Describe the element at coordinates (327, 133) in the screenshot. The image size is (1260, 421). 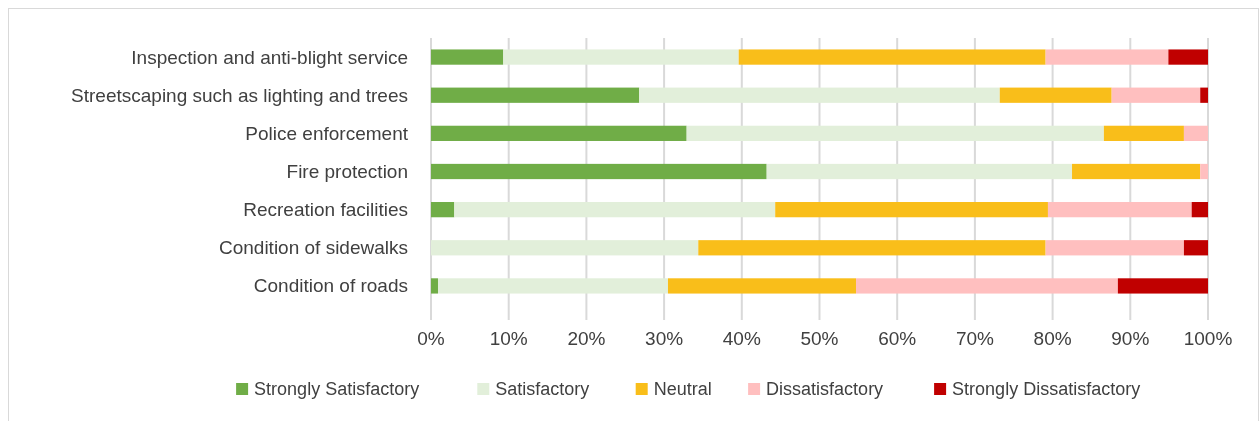
I see `y-tick-label: Police enforcement` at that location.